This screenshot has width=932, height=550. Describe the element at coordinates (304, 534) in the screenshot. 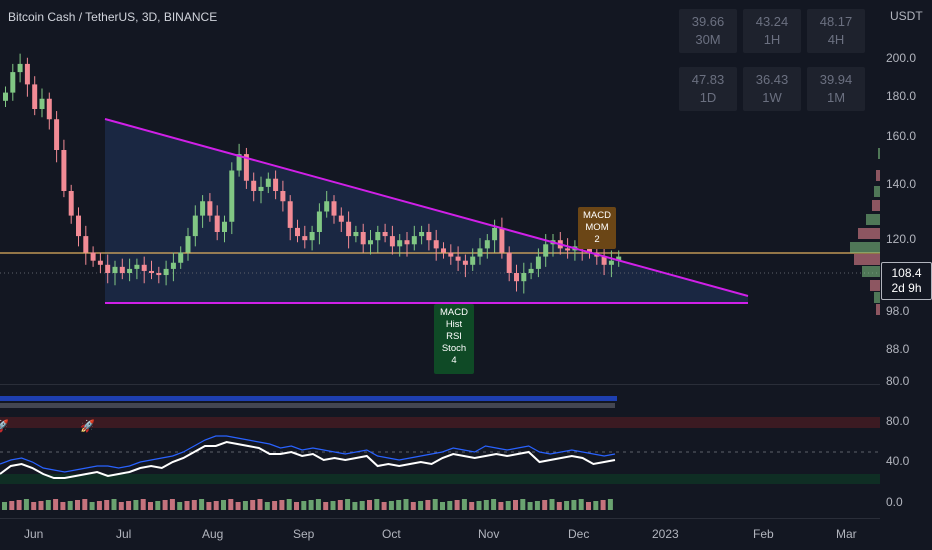

I see `time-tick: Sep` at that location.